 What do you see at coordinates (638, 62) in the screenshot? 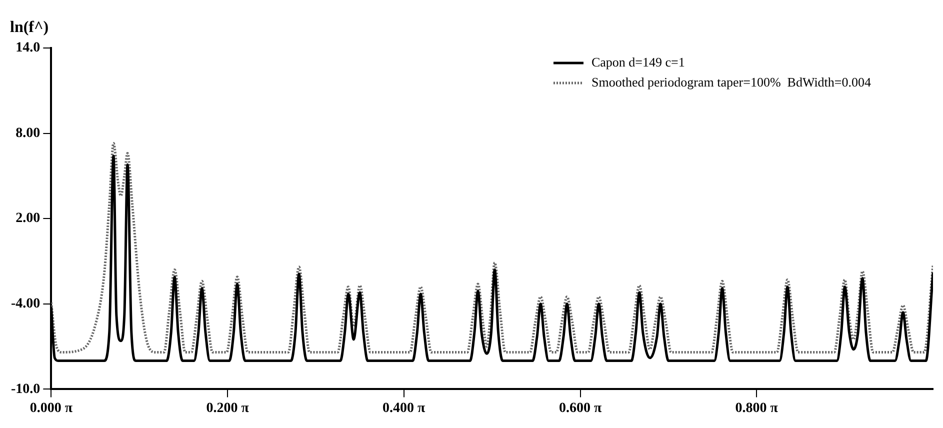
I see `legend-label: Capon d=149 c=1` at bounding box center [638, 62].